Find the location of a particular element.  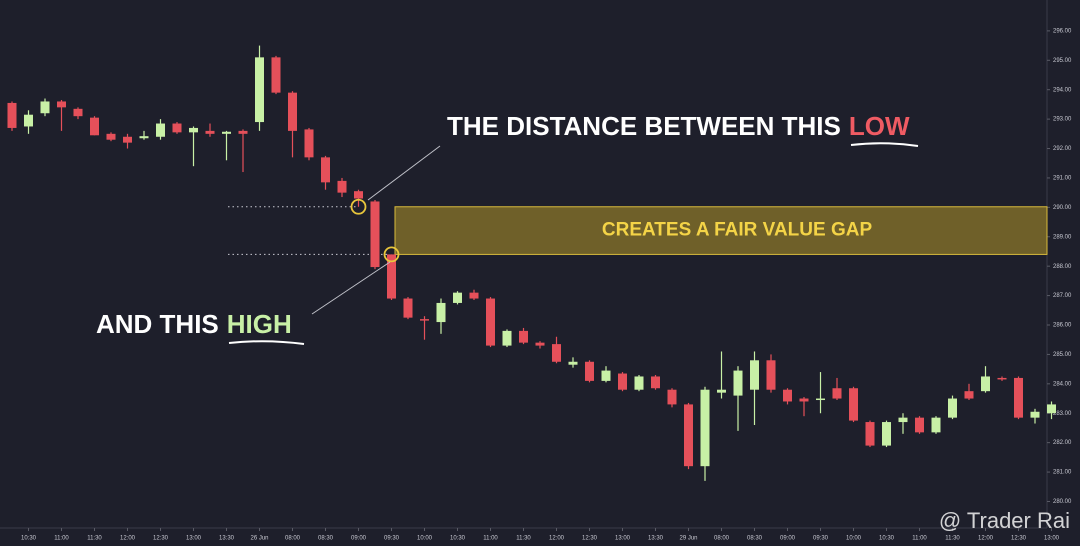

pointer-line is located at coordinates (404, 173).